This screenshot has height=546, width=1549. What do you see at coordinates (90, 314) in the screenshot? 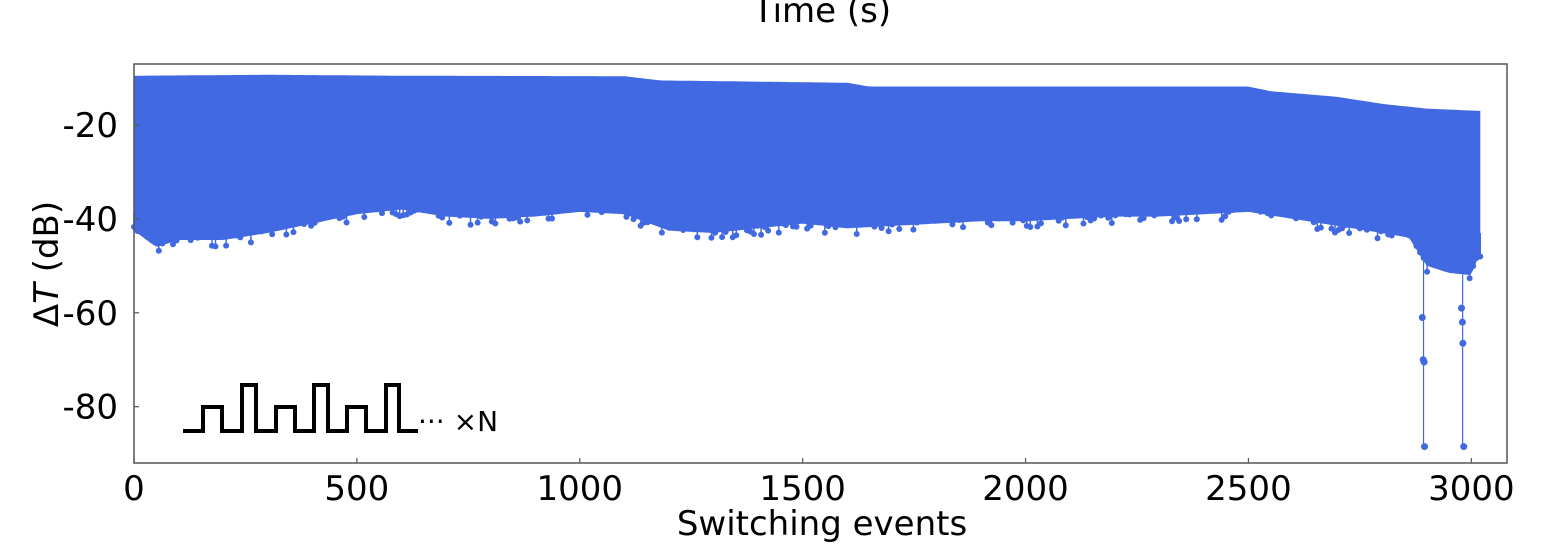
I see `y-tick-label: -60` at bounding box center [90, 314].